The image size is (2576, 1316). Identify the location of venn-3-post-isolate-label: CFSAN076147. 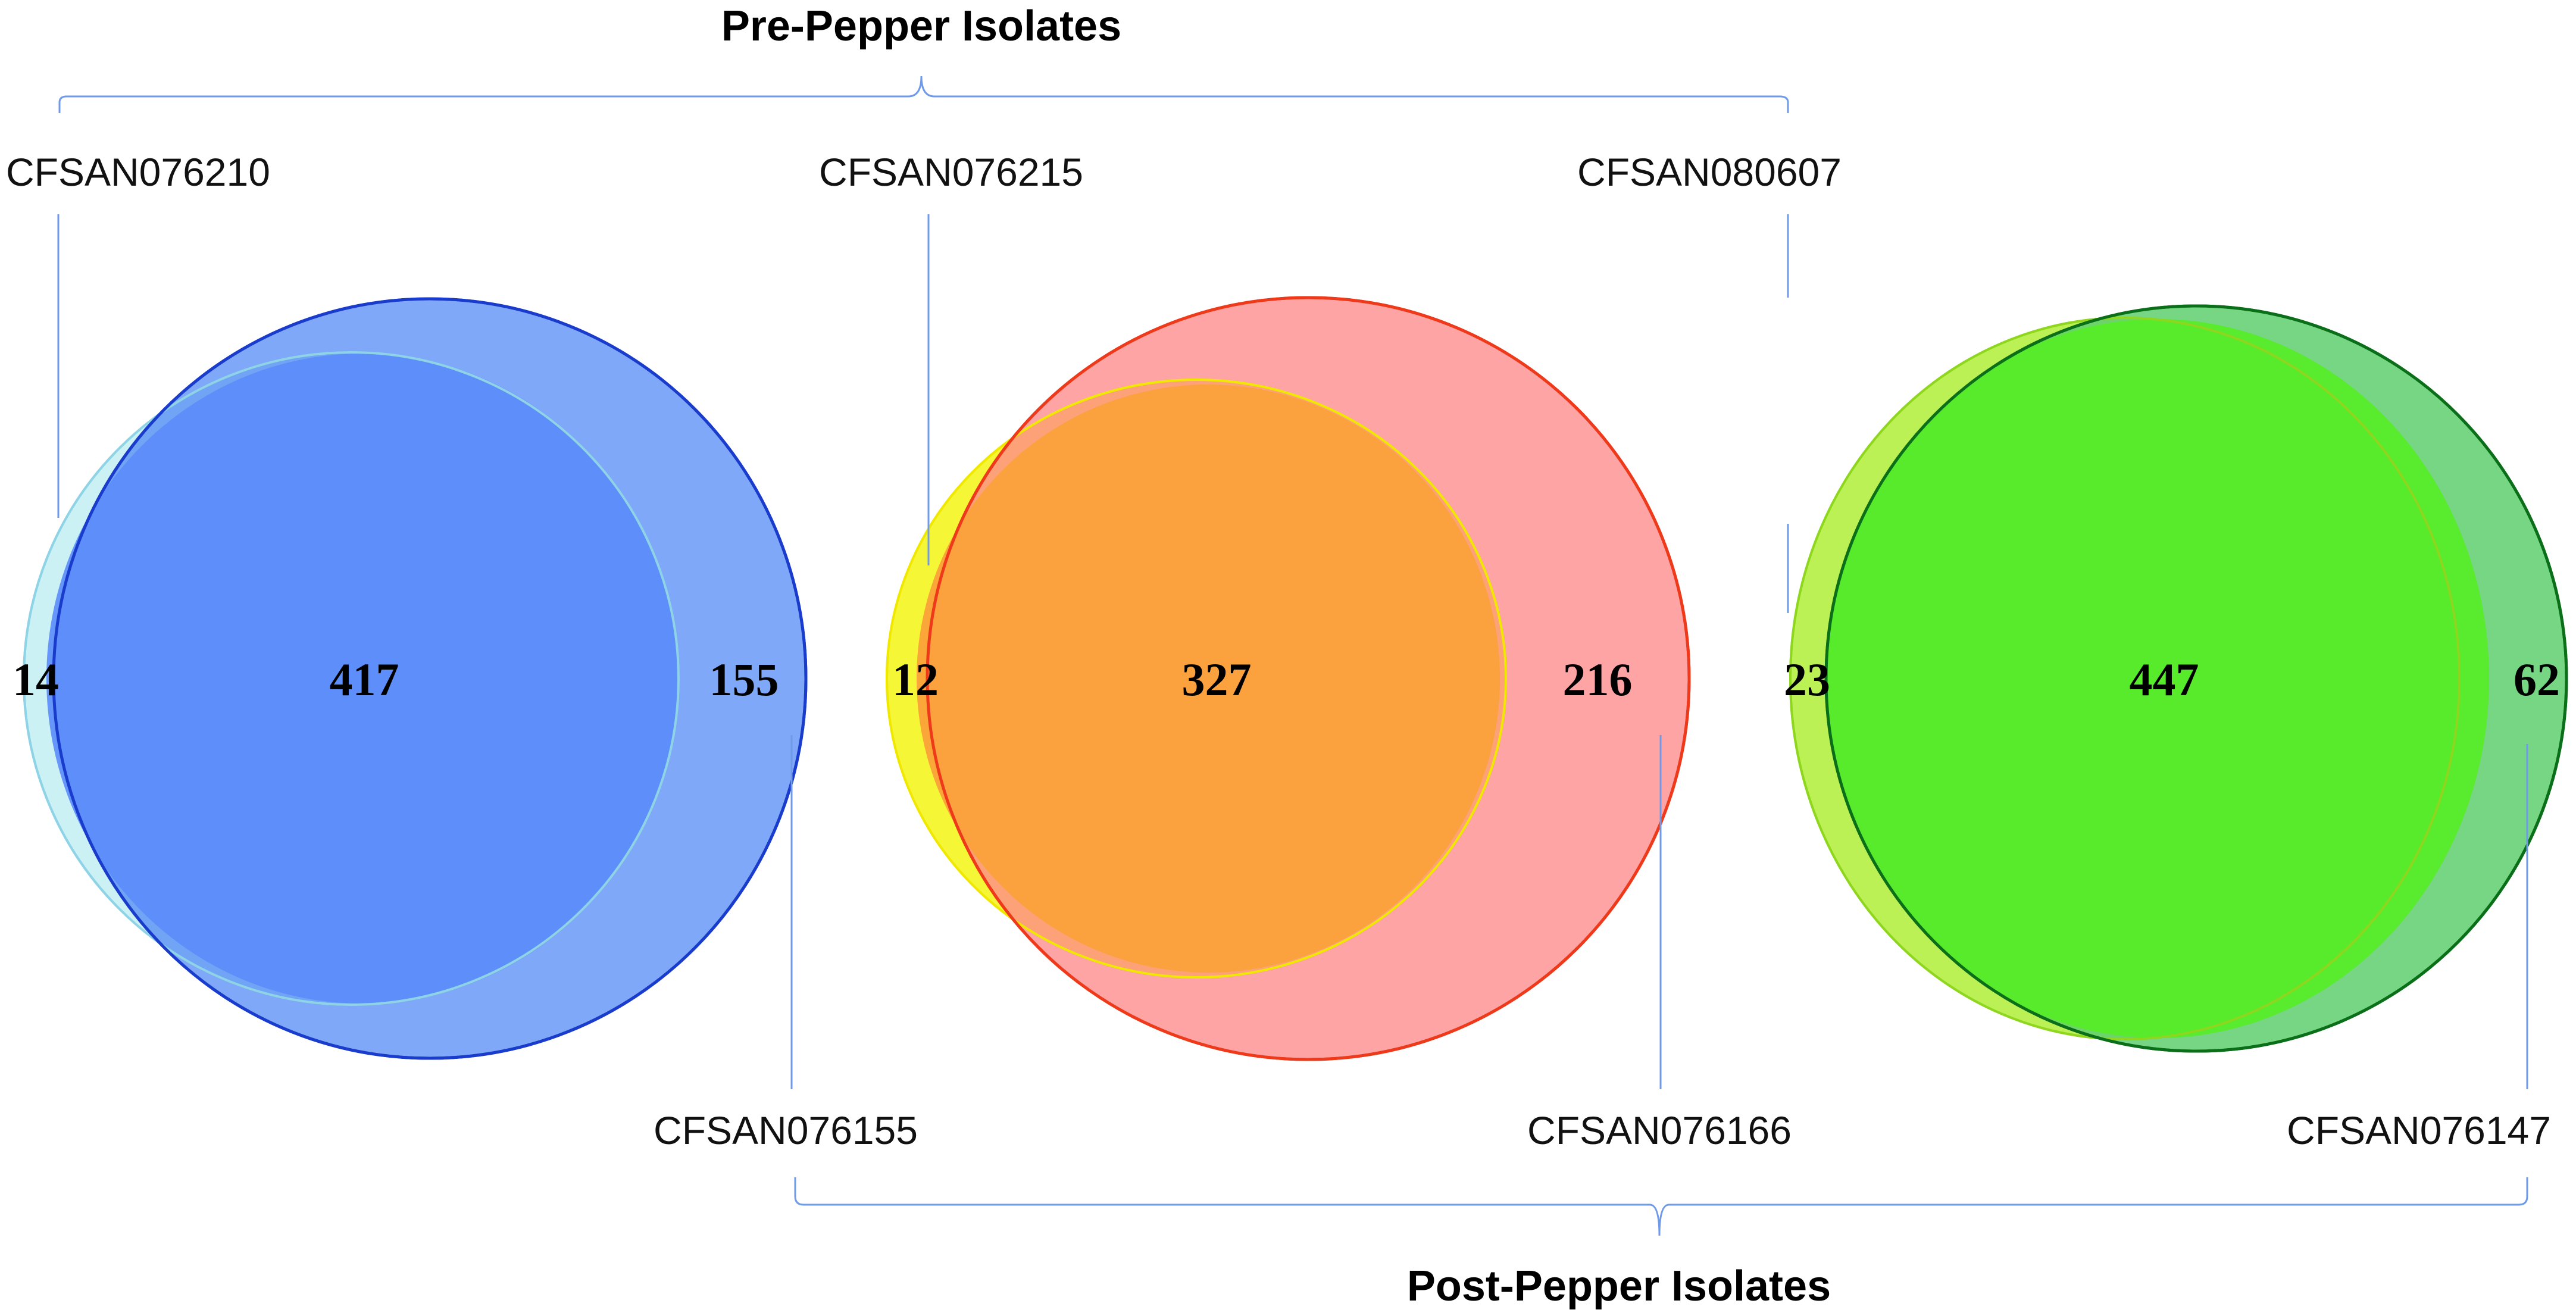
(2419, 1130).